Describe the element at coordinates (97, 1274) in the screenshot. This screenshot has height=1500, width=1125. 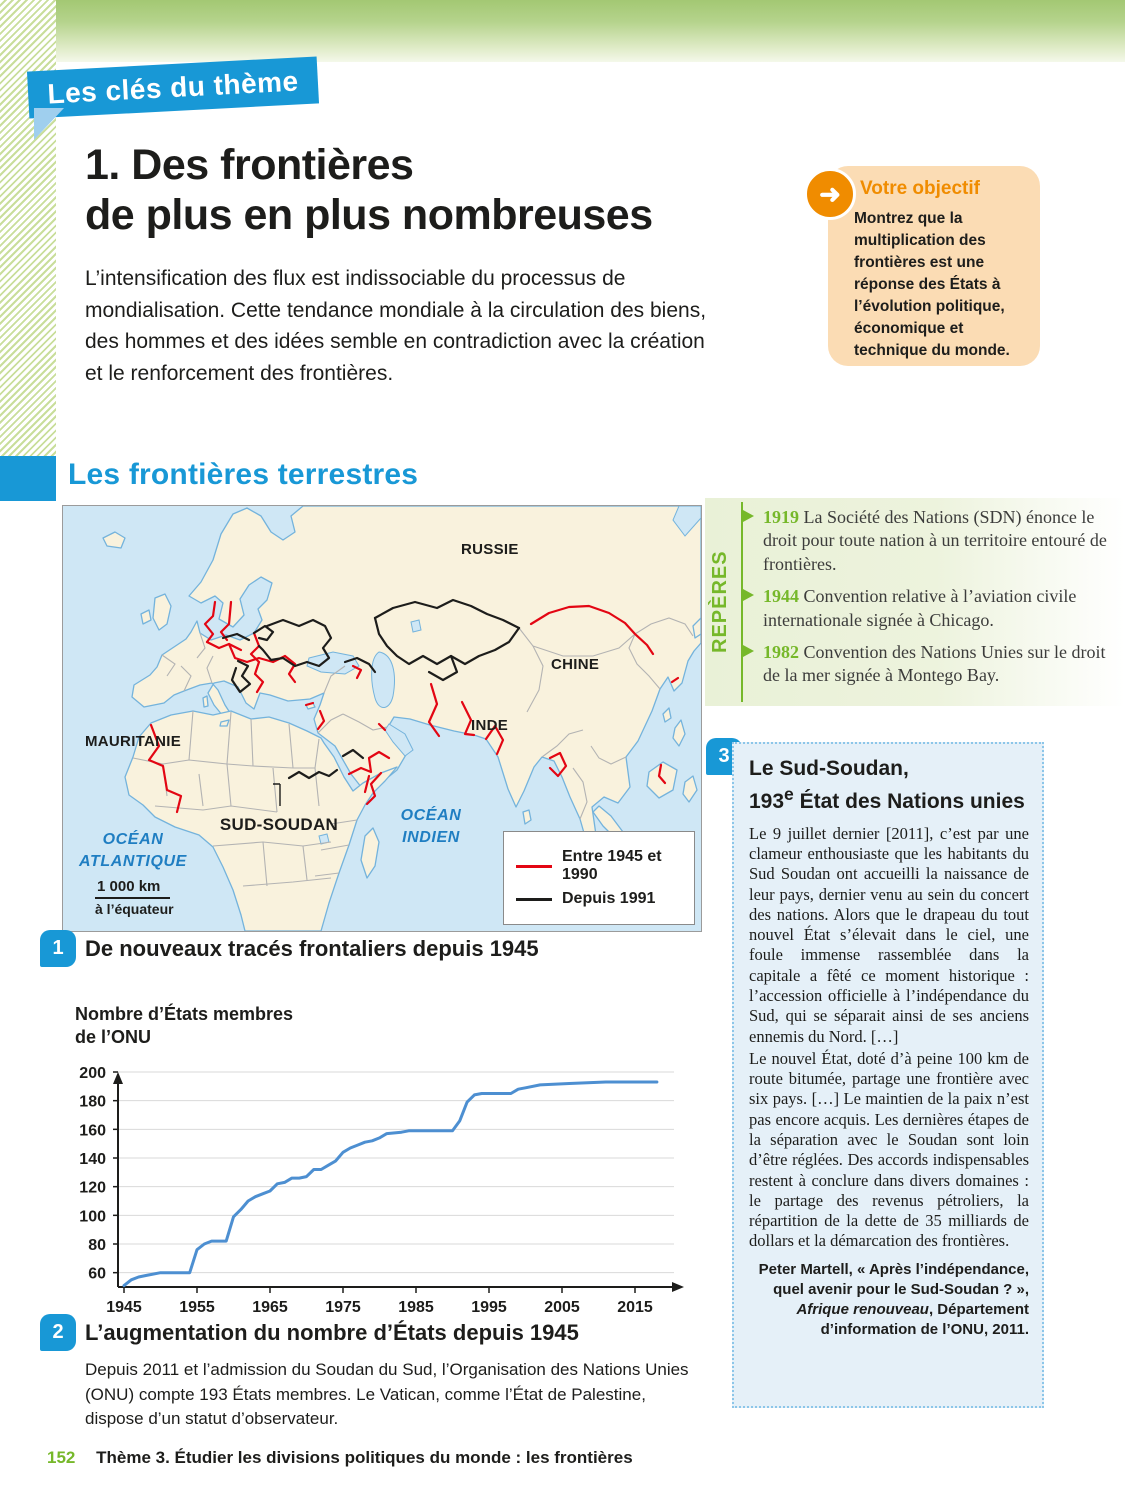
I see `svg-text: 60` at that location.